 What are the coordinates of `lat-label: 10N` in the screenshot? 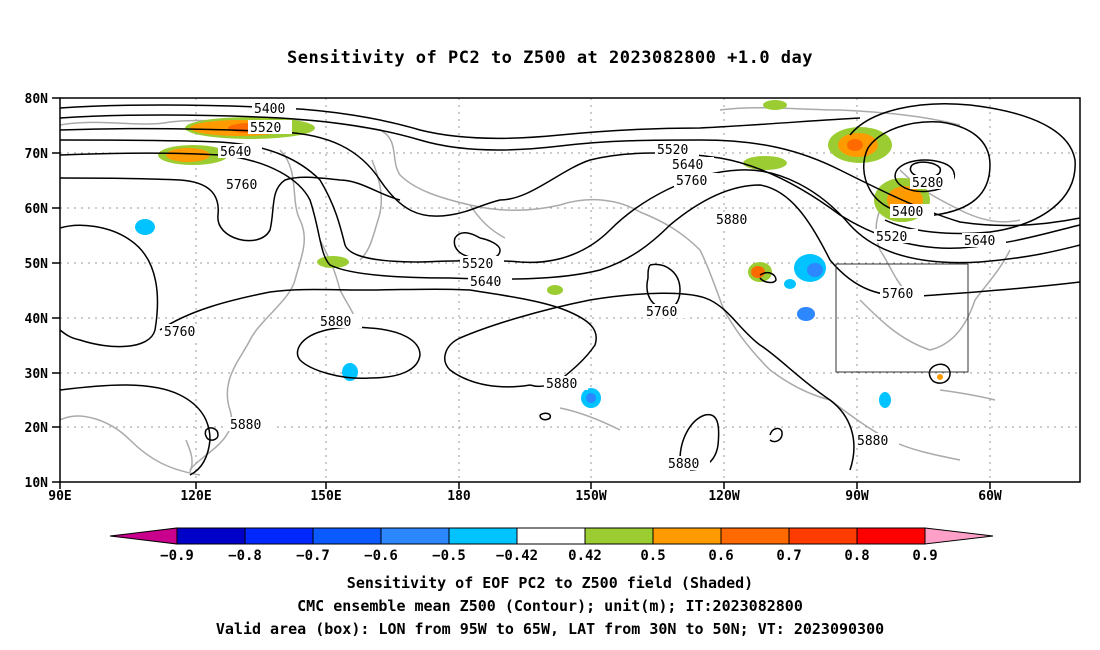 It's located at (37, 483).